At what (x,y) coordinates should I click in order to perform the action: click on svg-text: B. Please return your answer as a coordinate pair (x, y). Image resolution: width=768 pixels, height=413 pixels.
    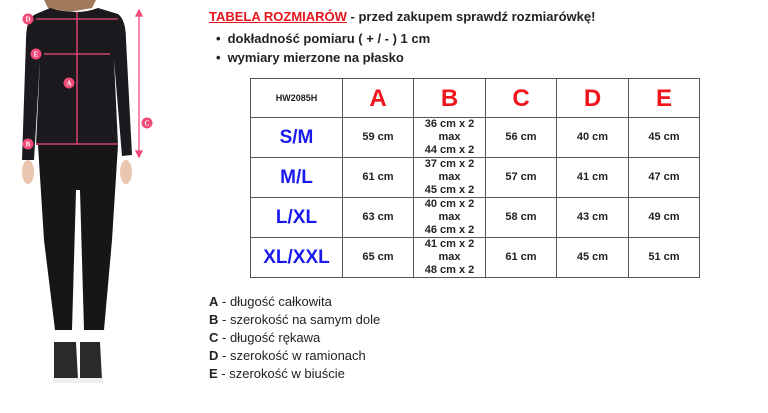
    Looking at the image, I should click on (28, 145).